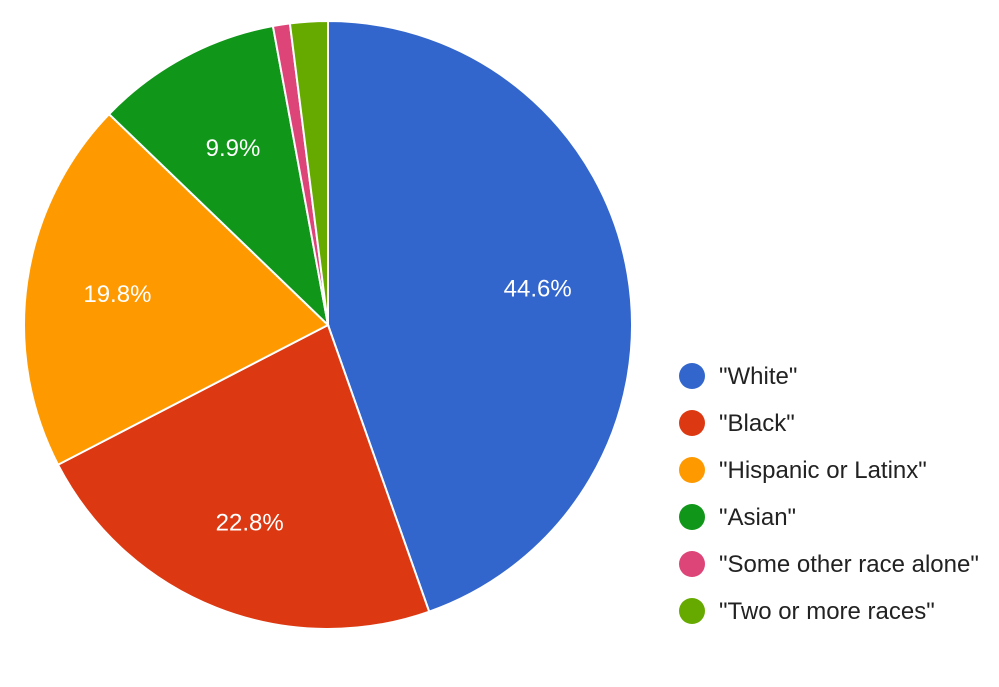 This screenshot has height=687, width=999. What do you see at coordinates (757, 517) in the screenshot?
I see `legend-label-asian: "Asian"` at bounding box center [757, 517].